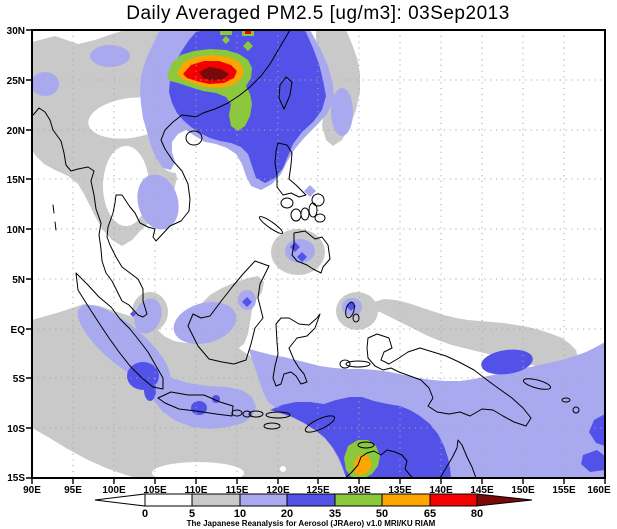 This screenshot has width=617, height=529. I want to click on coast-hainan, so click(194, 138).